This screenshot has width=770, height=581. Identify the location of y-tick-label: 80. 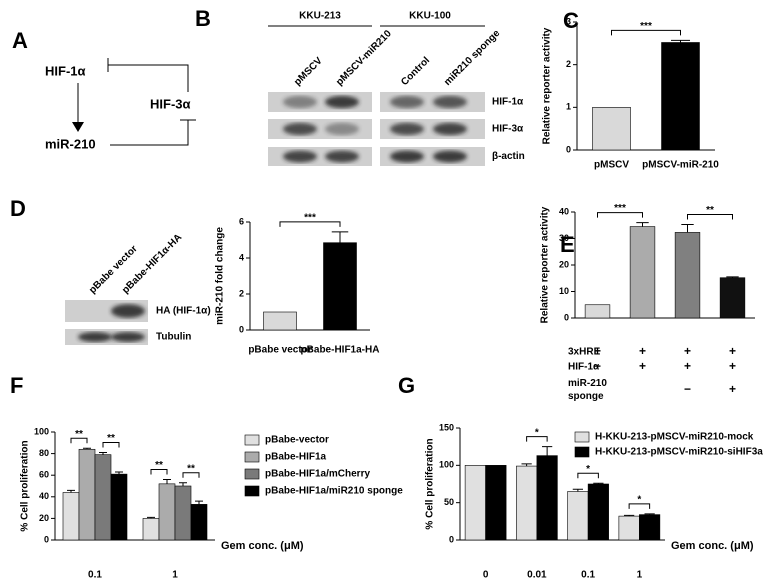
(44, 453).